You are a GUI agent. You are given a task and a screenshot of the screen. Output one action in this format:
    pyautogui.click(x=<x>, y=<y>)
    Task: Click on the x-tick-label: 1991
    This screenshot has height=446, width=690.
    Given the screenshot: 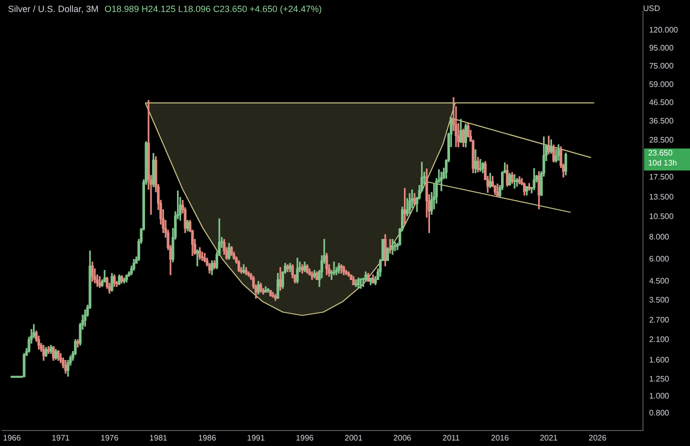 What is the action you would take?
    pyautogui.click(x=256, y=437)
    